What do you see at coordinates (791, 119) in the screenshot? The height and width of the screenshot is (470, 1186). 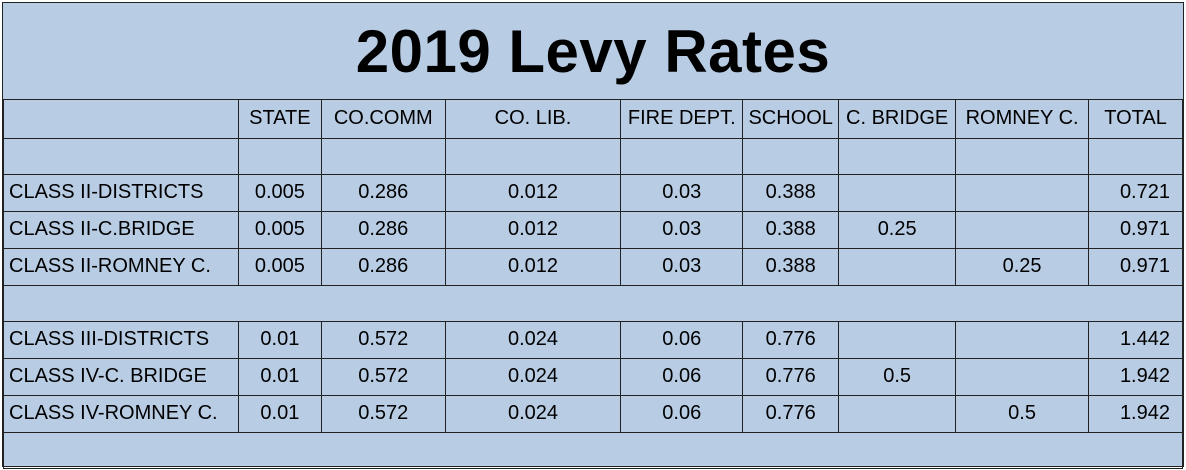 I see `header-school: SCHOOL` at bounding box center [791, 119].